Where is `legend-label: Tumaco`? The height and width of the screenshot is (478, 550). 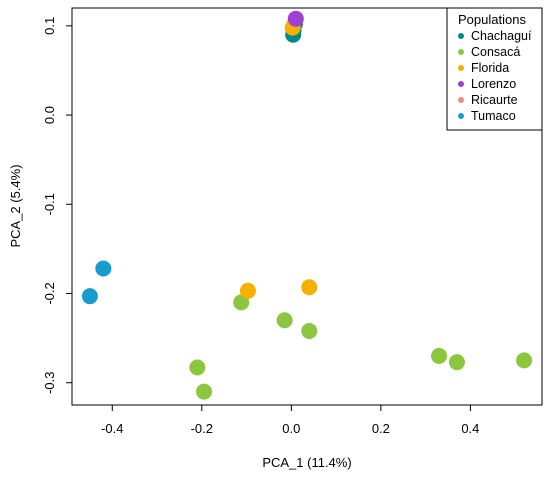 legend-label: Tumaco is located at coordinates (493, 116).